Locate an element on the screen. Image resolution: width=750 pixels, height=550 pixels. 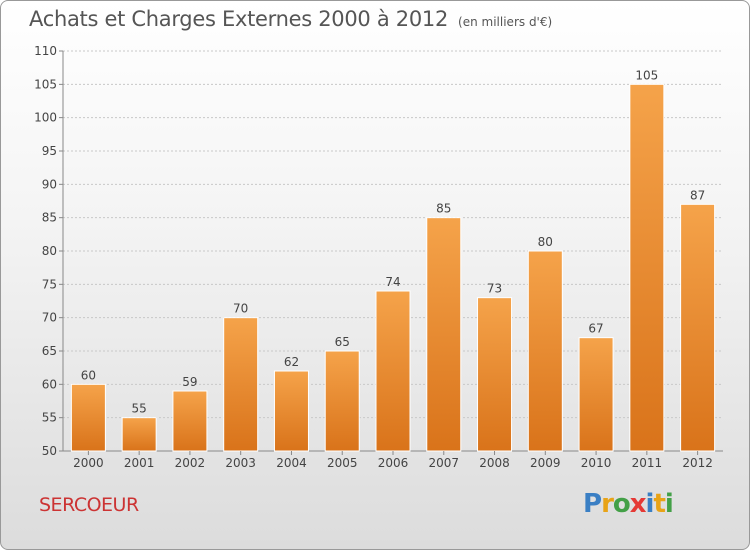
bar-value-label: 85 is located at coordinates (443, 209).